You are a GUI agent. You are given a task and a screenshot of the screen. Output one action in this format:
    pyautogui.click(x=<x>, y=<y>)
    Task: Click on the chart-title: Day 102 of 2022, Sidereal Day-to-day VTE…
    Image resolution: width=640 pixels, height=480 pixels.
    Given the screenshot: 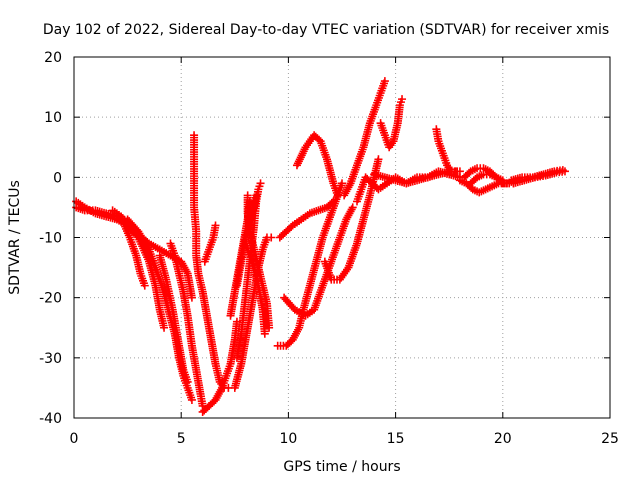 What is the action you would take?
    pyautogui.click(x=326, y=30)
    